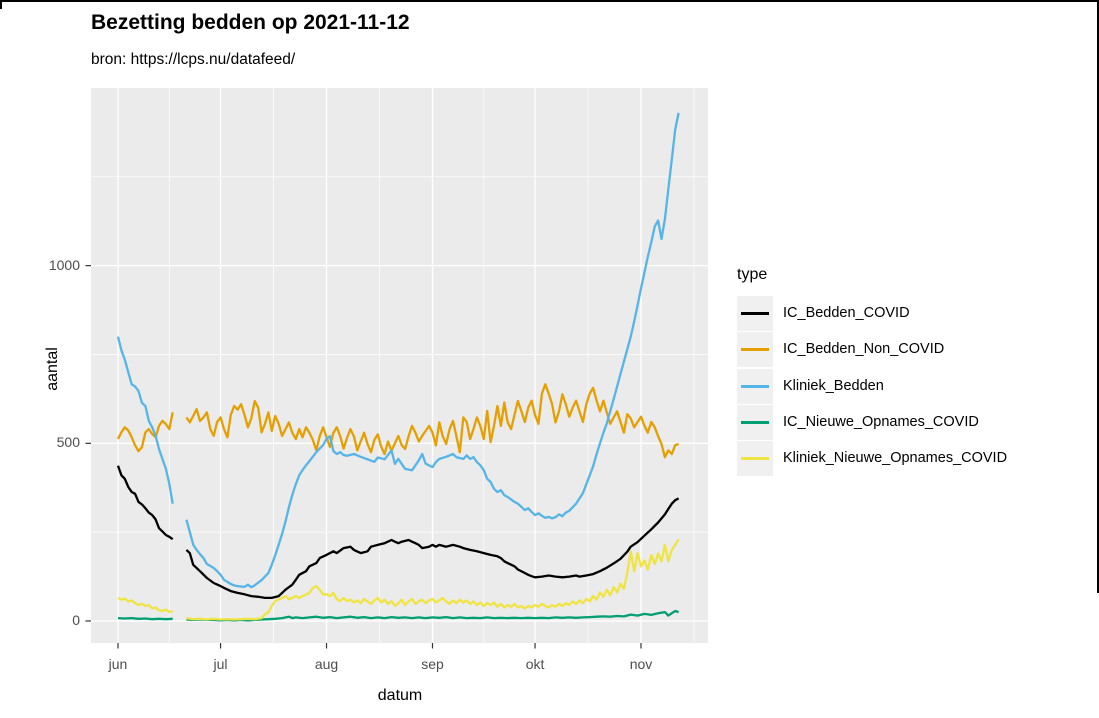 The height and width of the screenshot is (718, 1099). Describe the element at coordinates (118, 664) in the screenshot. I see `x-tick-label-jun: jun` at that location.